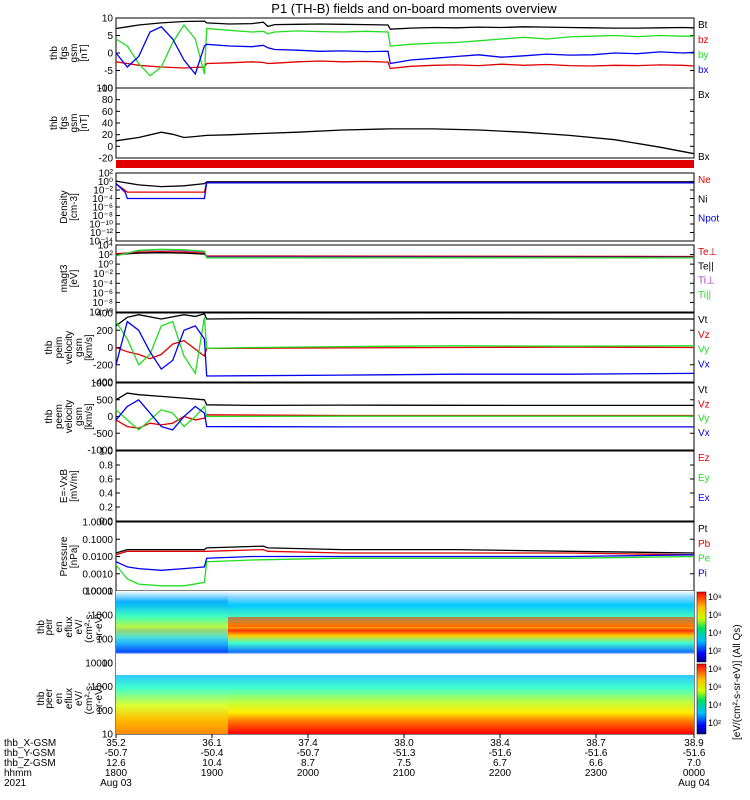  Describe the element at coordinates (405, 552) in the screenshot. I see `series-line-Pb` at that location.